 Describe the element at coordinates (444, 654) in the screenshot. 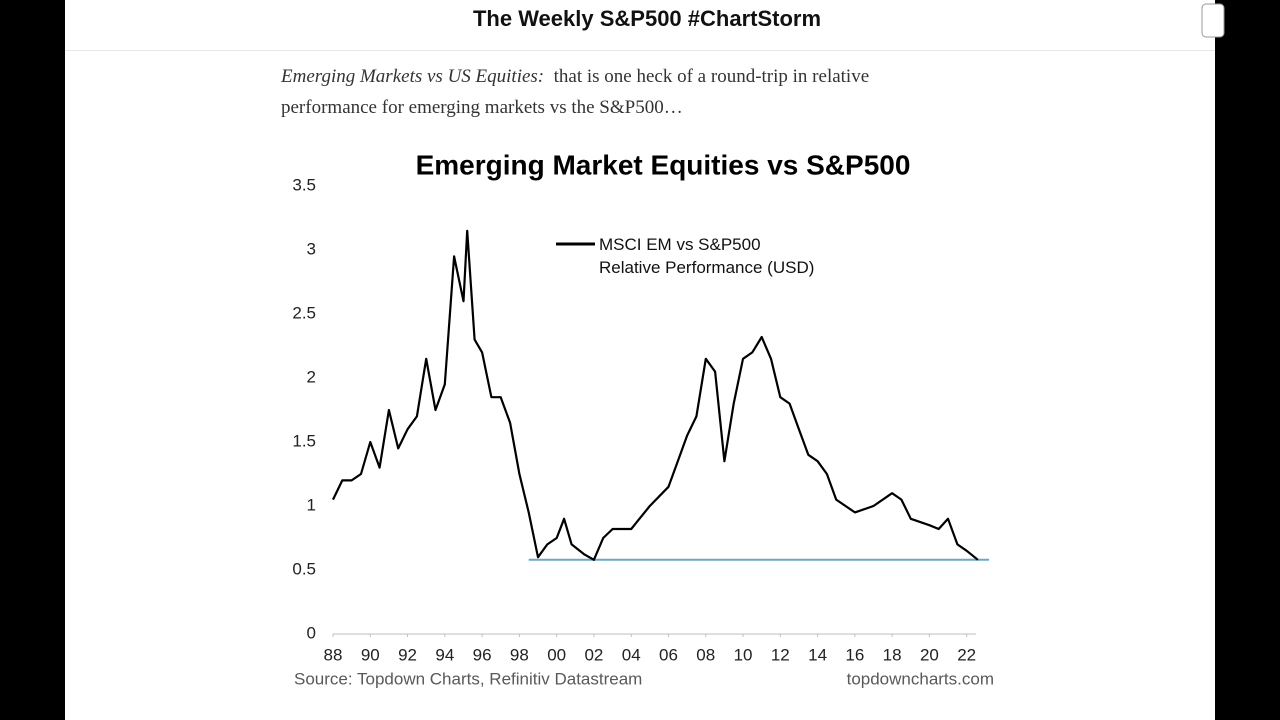

I see `x-tick-label: 94` at that location.